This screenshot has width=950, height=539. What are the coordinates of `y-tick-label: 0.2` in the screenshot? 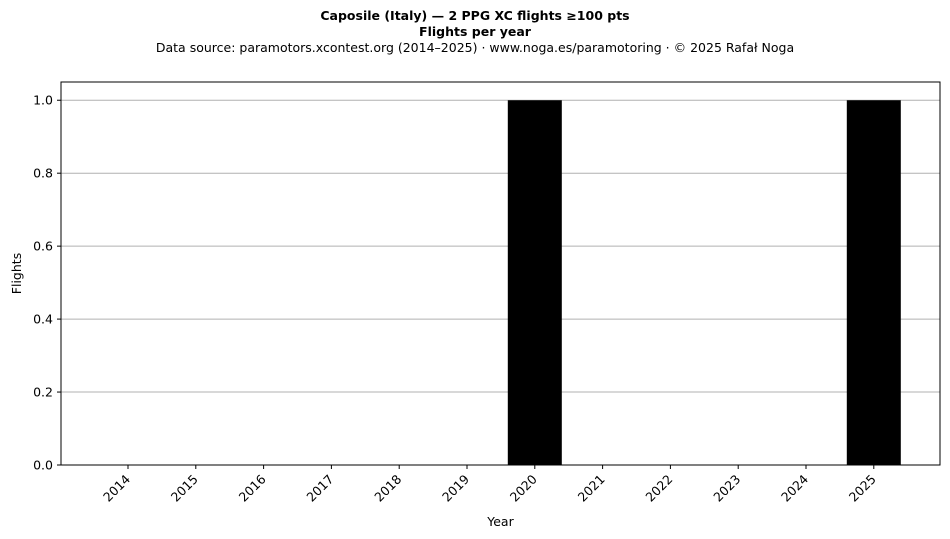 It's located at (43, 392).